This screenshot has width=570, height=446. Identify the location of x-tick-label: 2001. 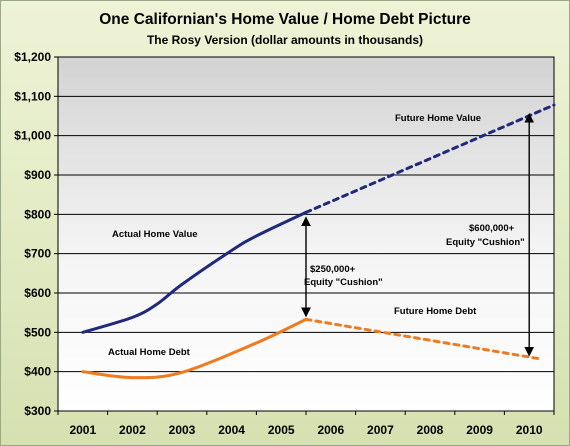
(82, 430).